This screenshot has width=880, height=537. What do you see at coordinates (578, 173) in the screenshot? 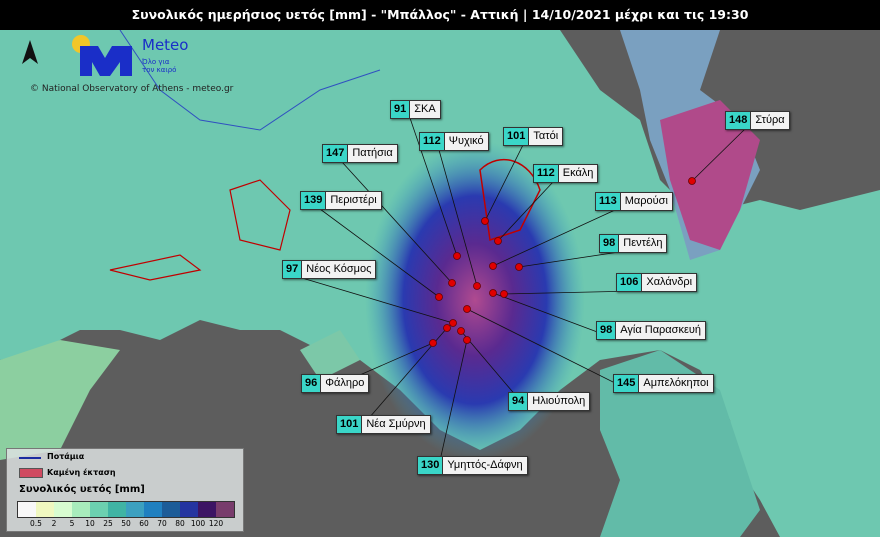
I see `station-name: Εκάλη` at bounding box center [578, 173].